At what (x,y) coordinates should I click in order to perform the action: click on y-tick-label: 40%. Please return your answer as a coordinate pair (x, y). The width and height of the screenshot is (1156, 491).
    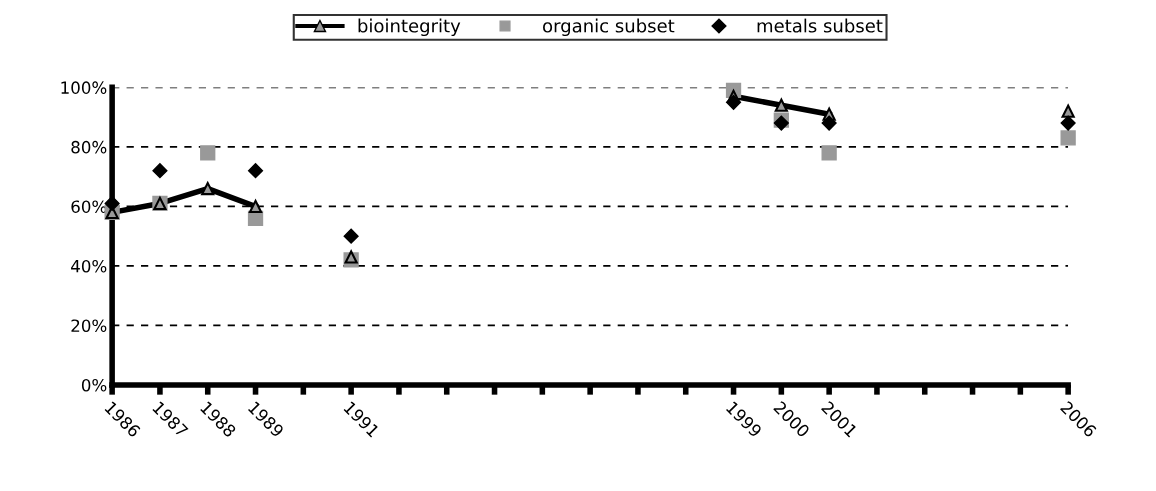
    Looking at the image, I should click on (89, 266).